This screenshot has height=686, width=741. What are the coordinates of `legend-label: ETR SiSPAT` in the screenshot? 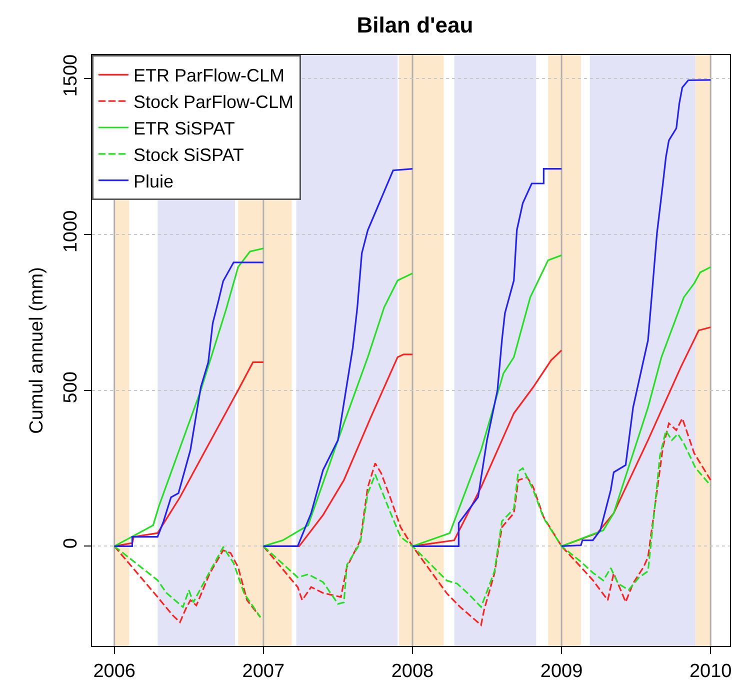 It's located at (184, 128).